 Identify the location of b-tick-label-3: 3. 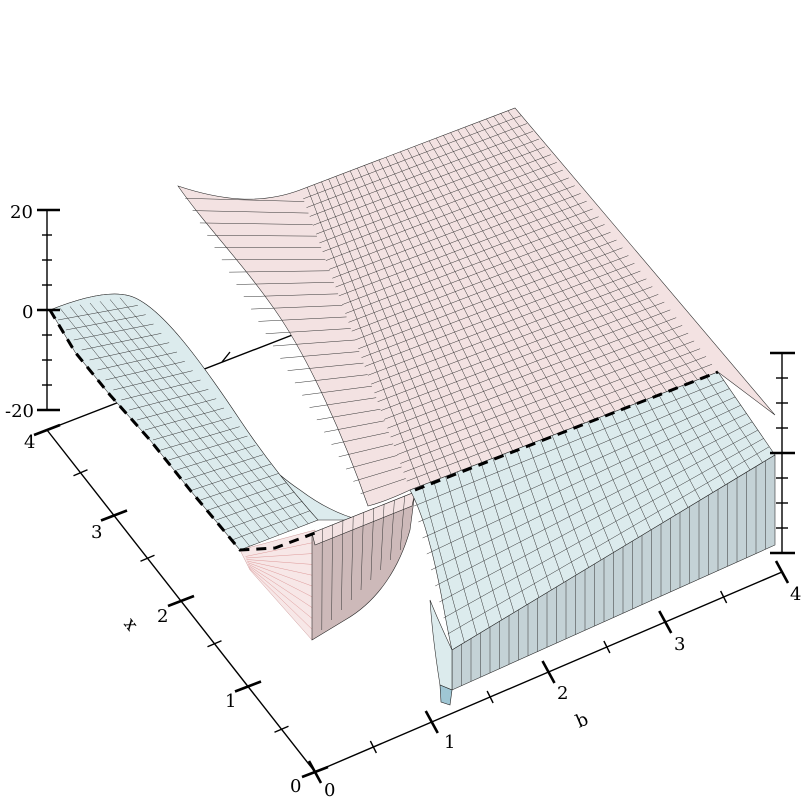
(679, 644).